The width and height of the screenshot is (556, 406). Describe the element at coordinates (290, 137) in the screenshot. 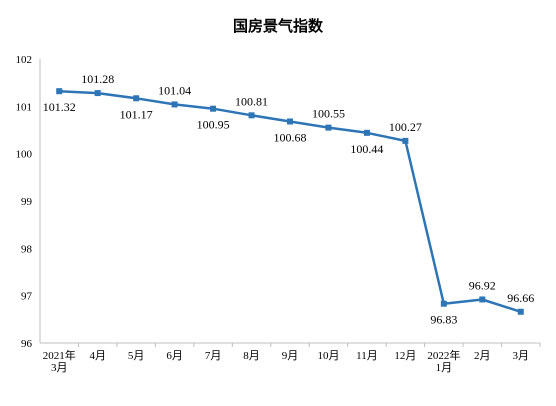

I see `data-label: 100.68` at that location.